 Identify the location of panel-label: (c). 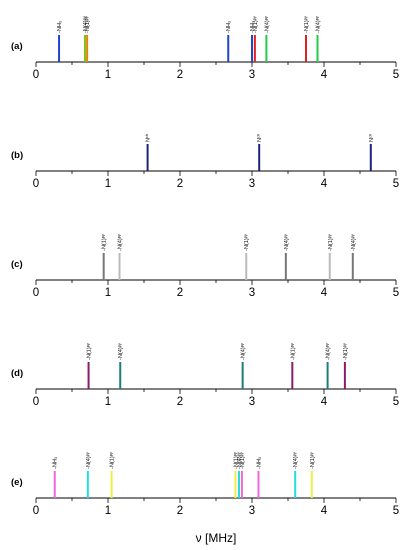
(17, 264).